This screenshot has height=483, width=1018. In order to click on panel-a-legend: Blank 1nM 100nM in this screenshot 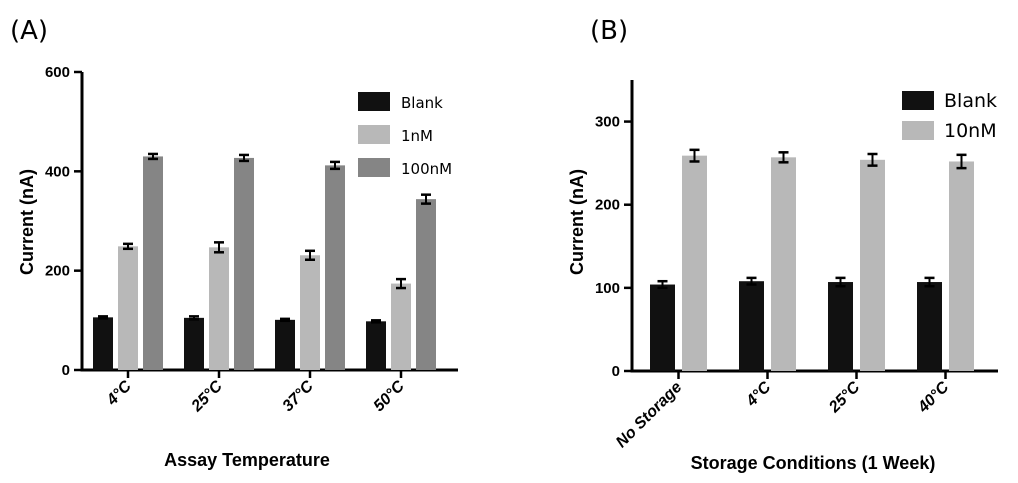, I will do `click(405, 135)`.